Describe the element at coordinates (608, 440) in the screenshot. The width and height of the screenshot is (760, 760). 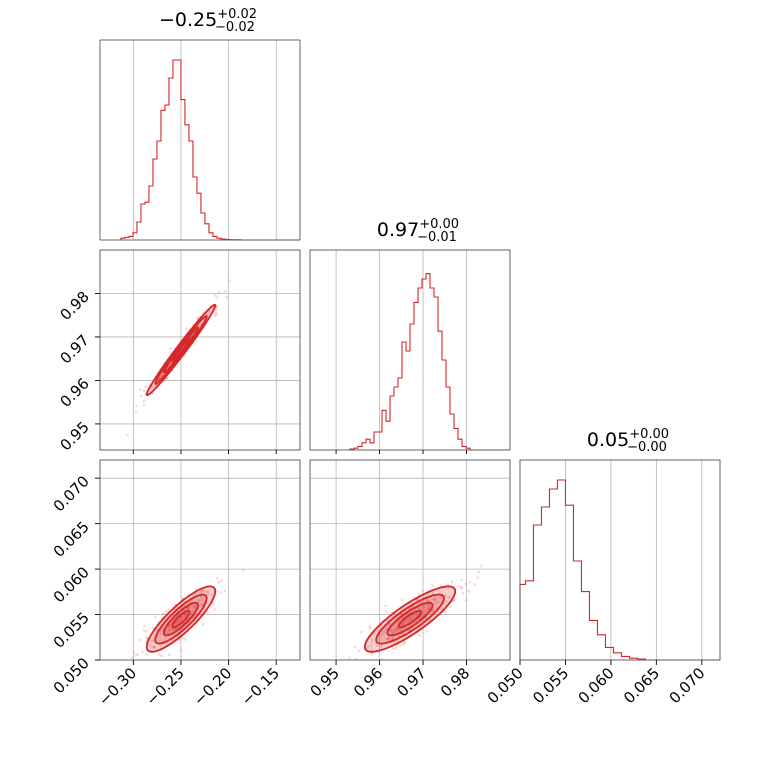
I see `panel-title-2-value: 0.05` at that location.